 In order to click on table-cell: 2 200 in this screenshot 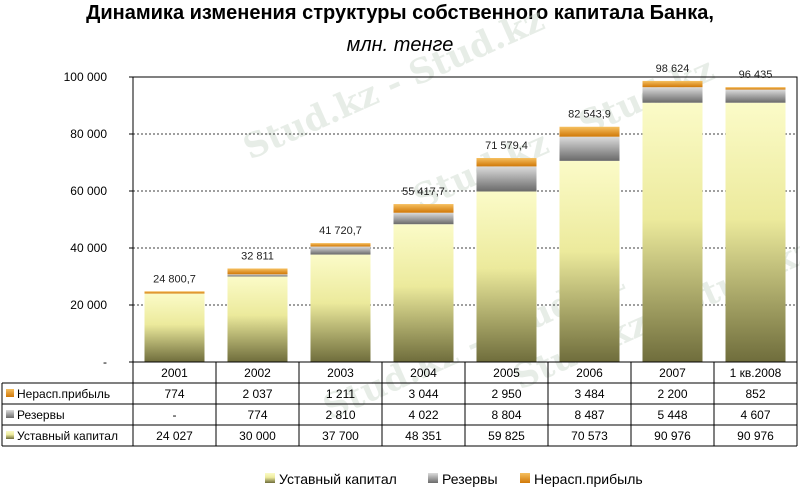, I will do `click(672, 394)`.